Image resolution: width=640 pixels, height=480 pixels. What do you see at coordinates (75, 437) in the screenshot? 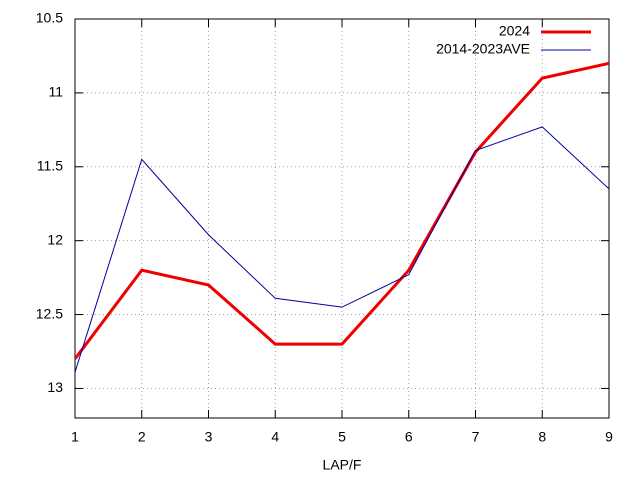
I see `x-tick-label: 1` at bounding box center [75, 437].